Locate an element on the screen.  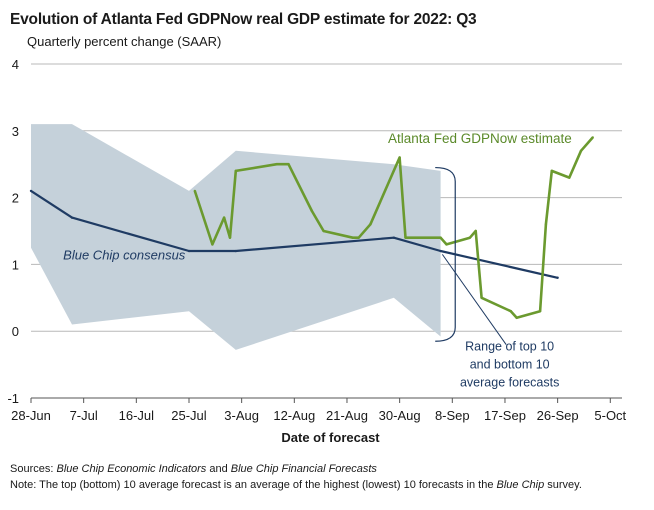
range-label-line-2: and bottom 10 is located at coordinates (510, 365).